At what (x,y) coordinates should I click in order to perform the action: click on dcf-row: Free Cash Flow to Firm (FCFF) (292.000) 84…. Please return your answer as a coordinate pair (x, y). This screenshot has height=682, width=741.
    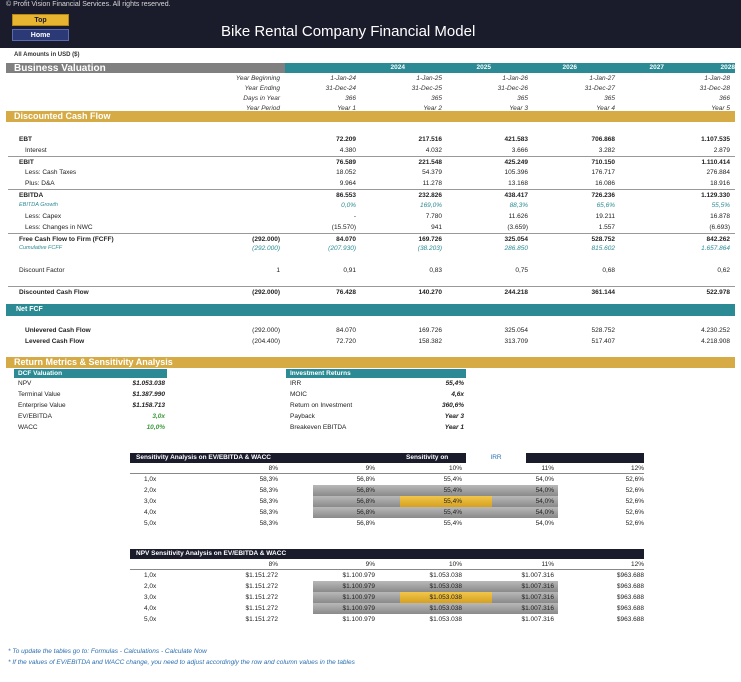
    Looking at the image, I should click on (371, 238).